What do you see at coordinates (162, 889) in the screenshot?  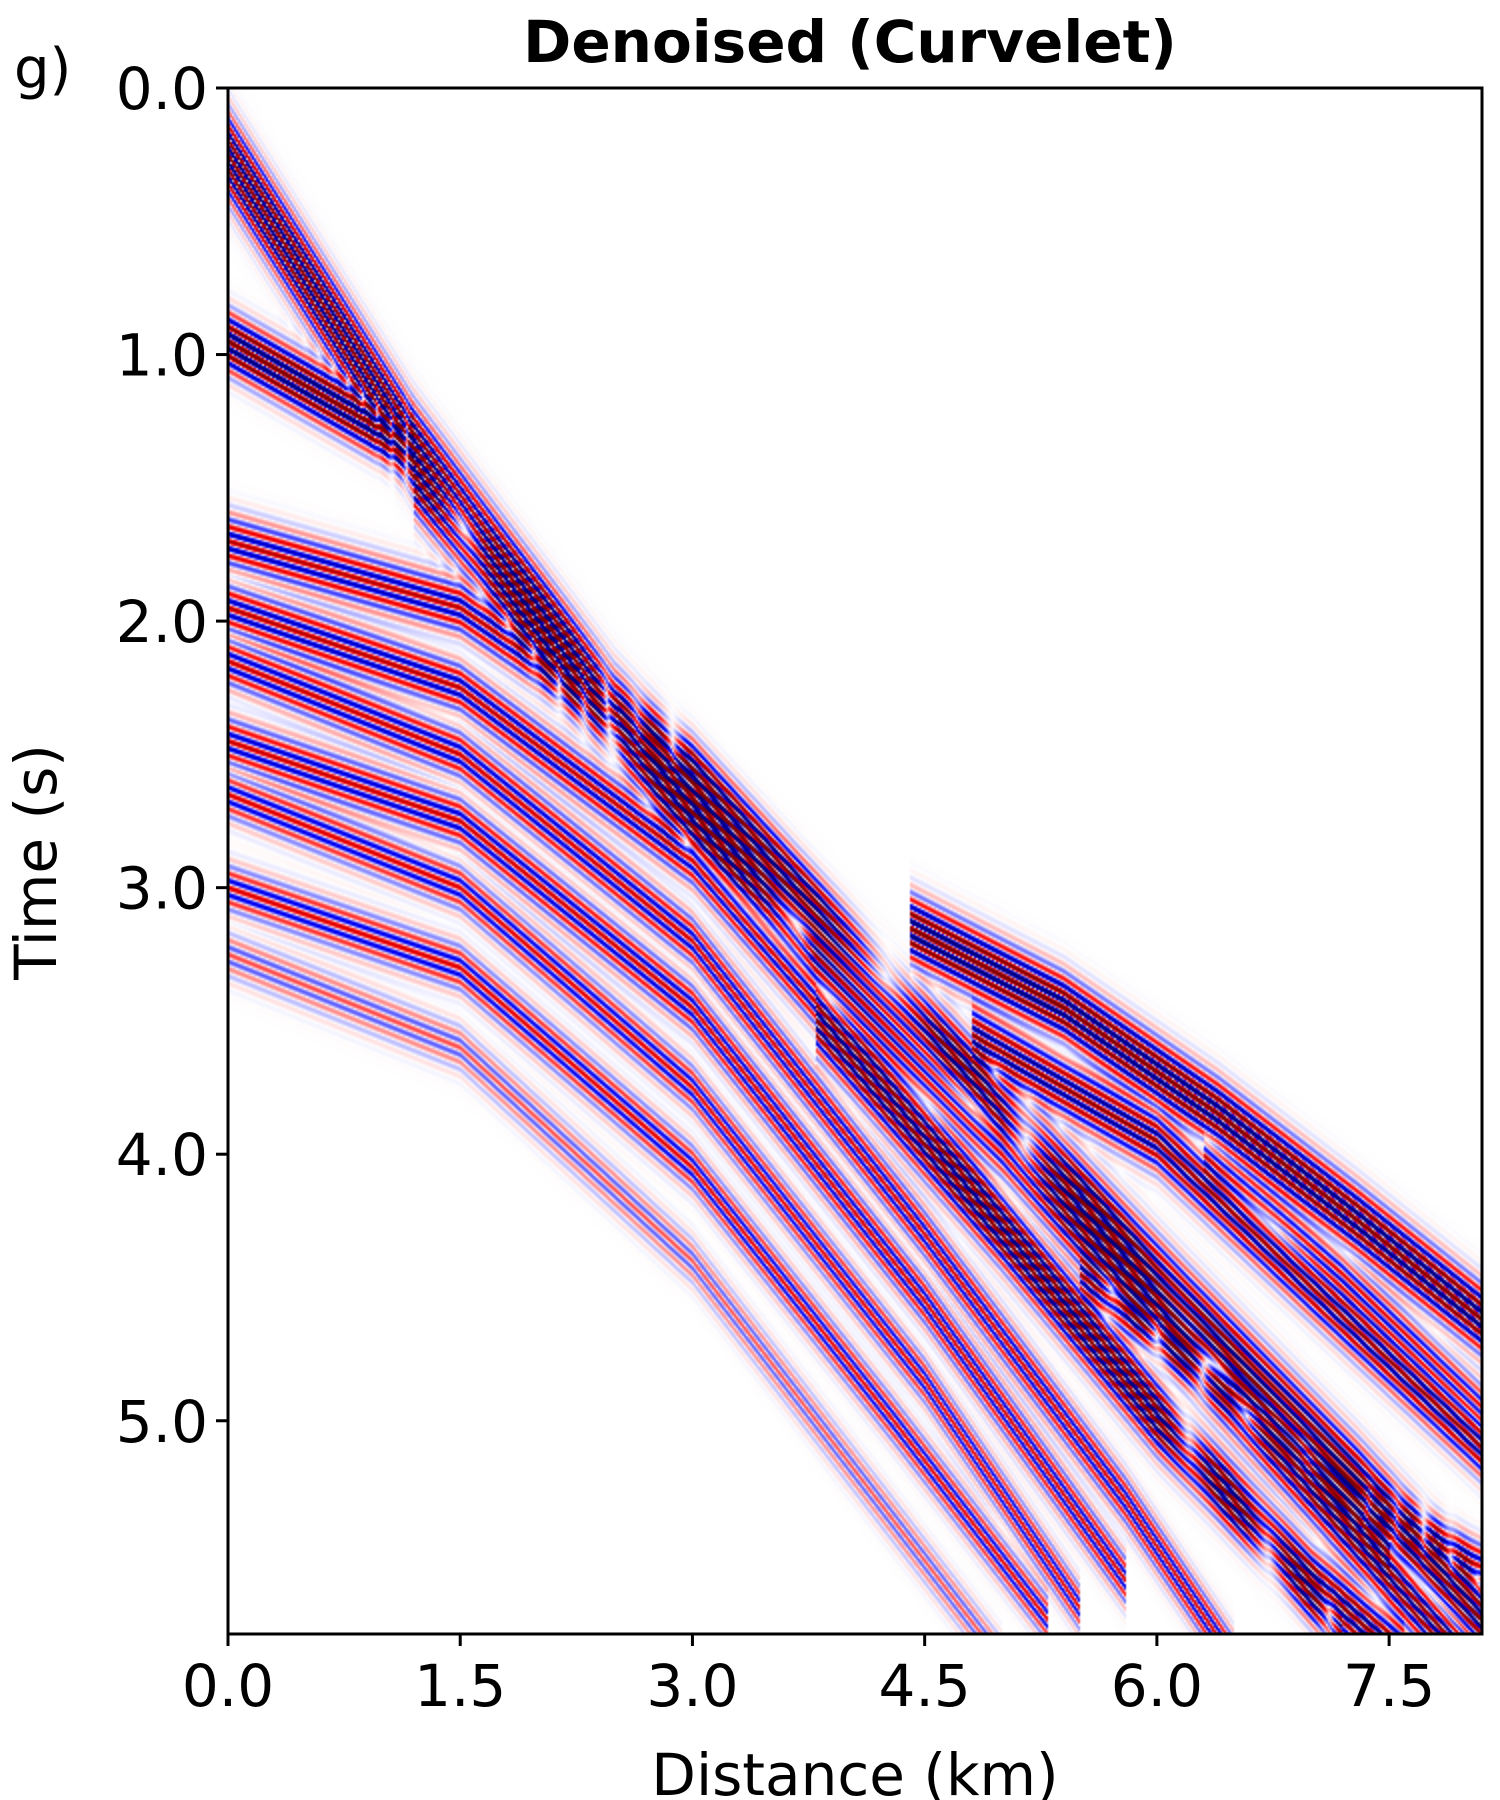 I see `y-tick-label: 3.0` at bounding box center [162, 889].